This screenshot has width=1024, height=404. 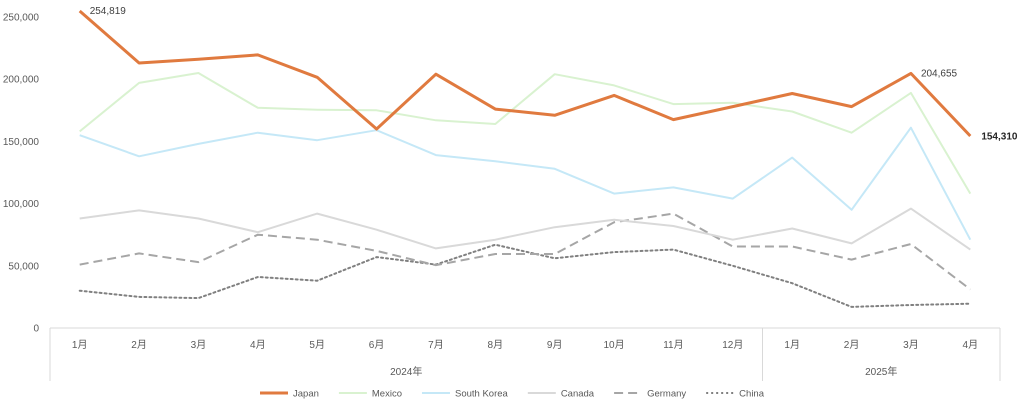 What do you see at coordinates (752, 394) in the screenshot?
I see `legend-label: China` at bounding box center [752, 394].